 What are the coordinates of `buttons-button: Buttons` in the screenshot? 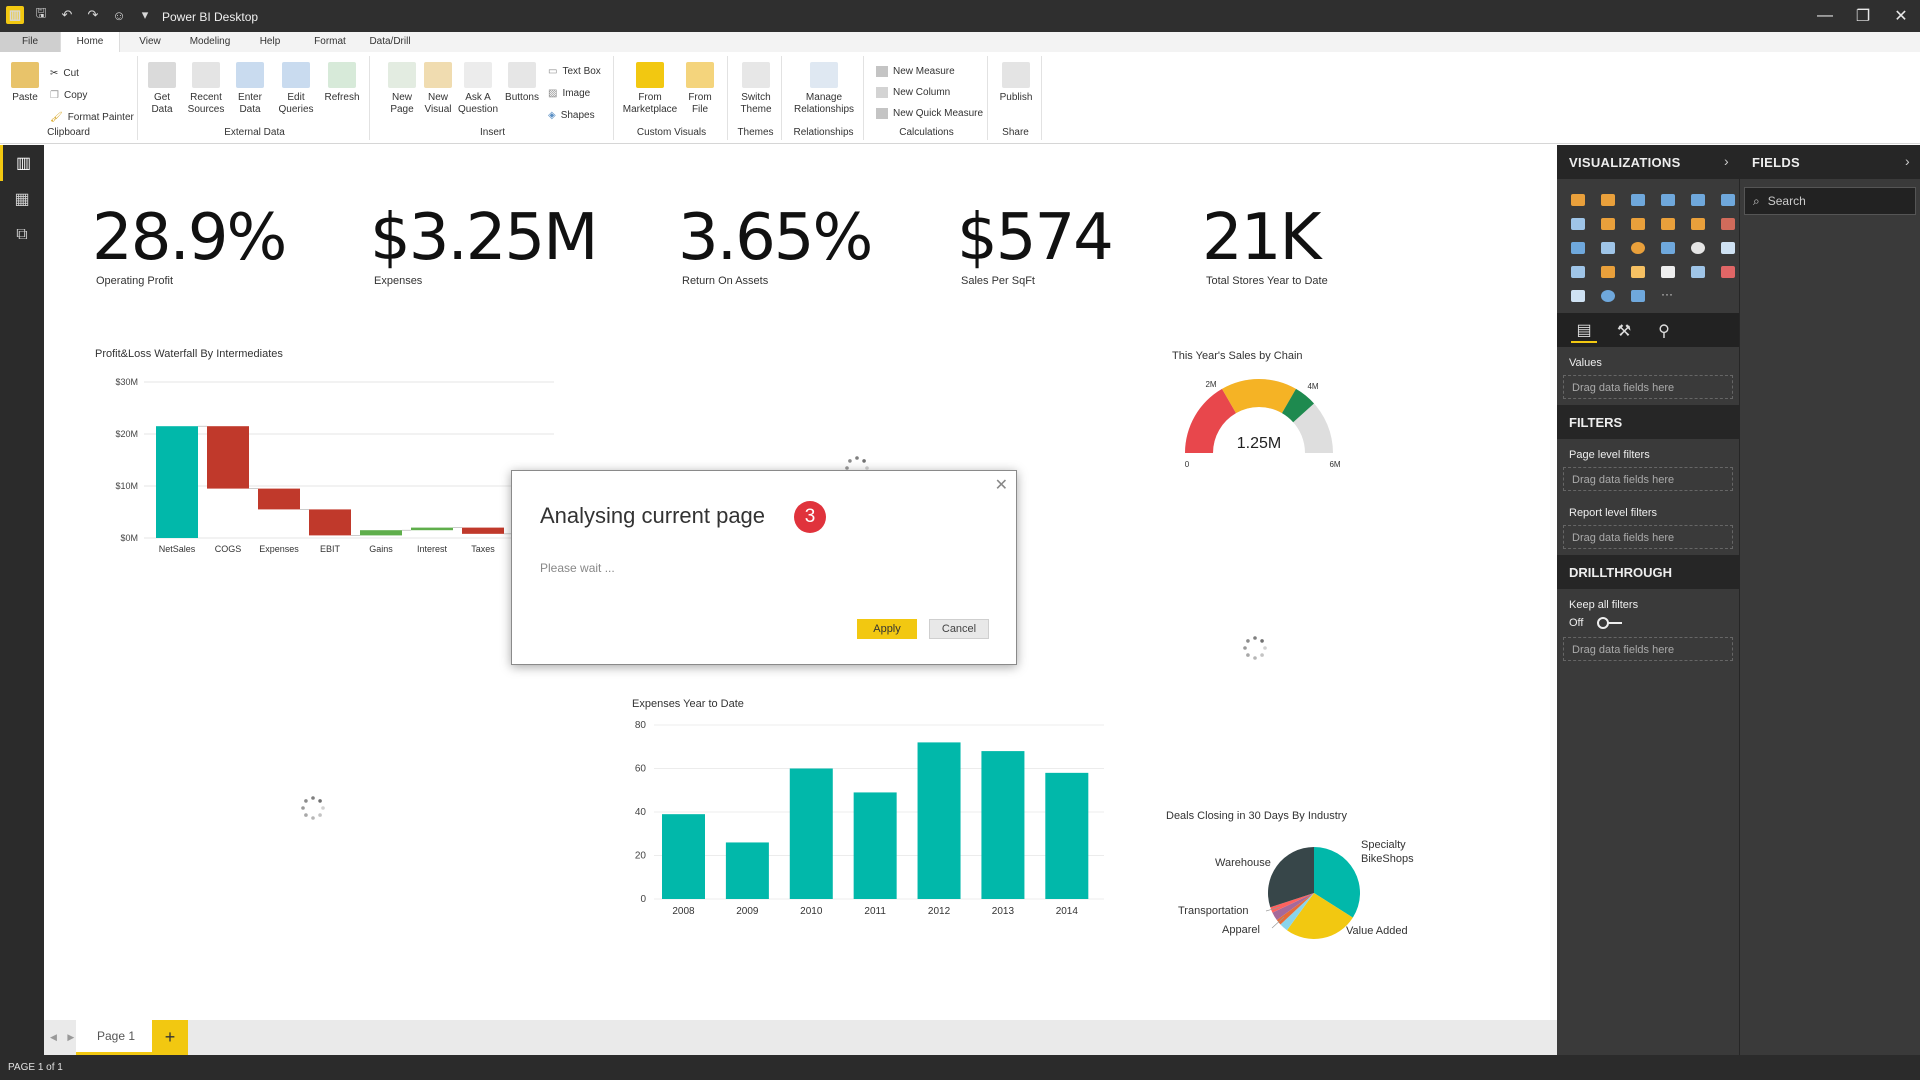 It's located at (522, 83).